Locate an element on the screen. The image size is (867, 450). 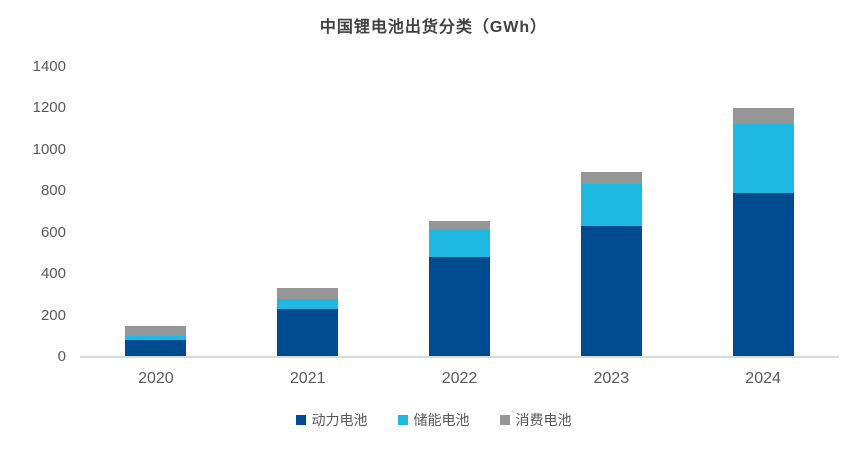
stacked-bar-2023 is located at coordinates (611, 264).